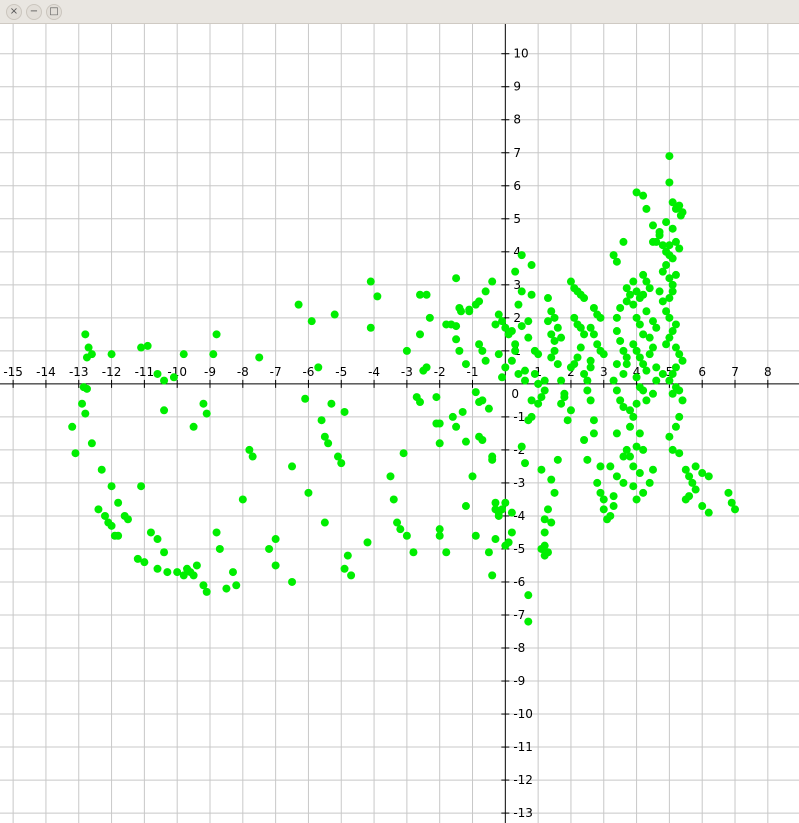 Image resolution: width=799 pixels, height=823 pixels. What do you see at coordinates (519, 483) in the screenshot?
I see `y-tick-label: -3` at bounding box center [519, 483].